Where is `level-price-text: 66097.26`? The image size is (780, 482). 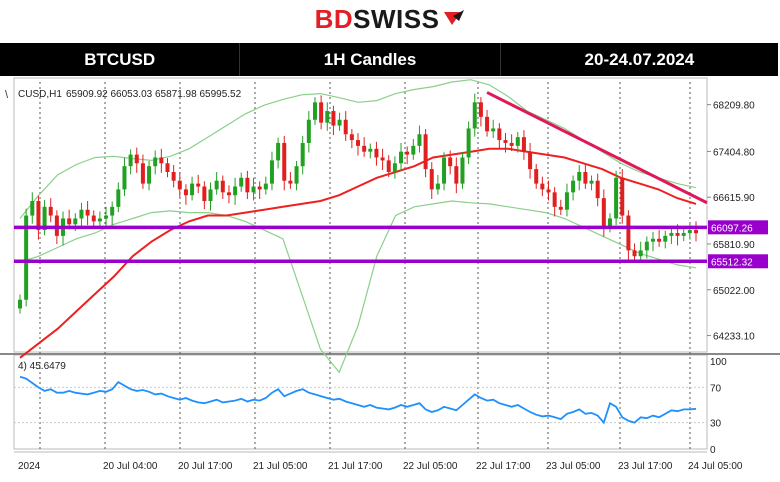
level-price-text: 66097.26 is located at coordinates (732, 228).